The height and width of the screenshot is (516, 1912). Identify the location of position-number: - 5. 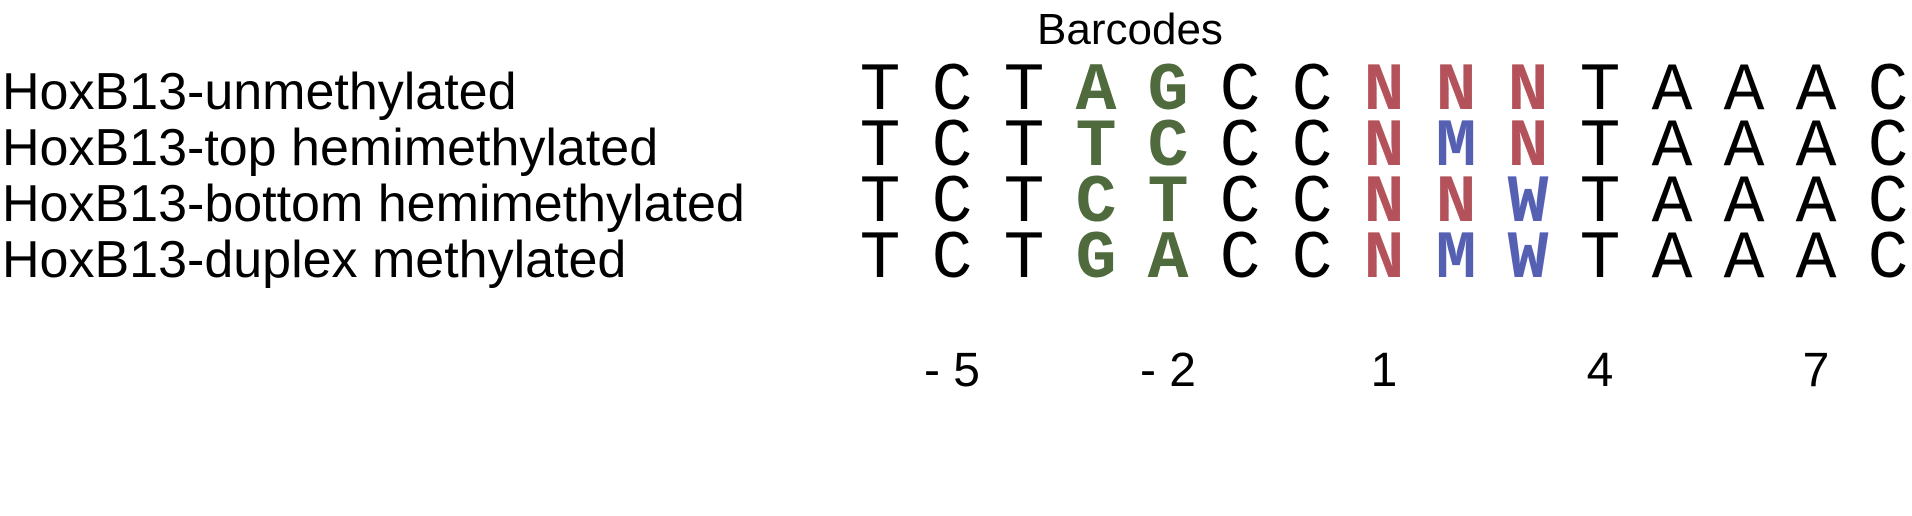
(952, 370).